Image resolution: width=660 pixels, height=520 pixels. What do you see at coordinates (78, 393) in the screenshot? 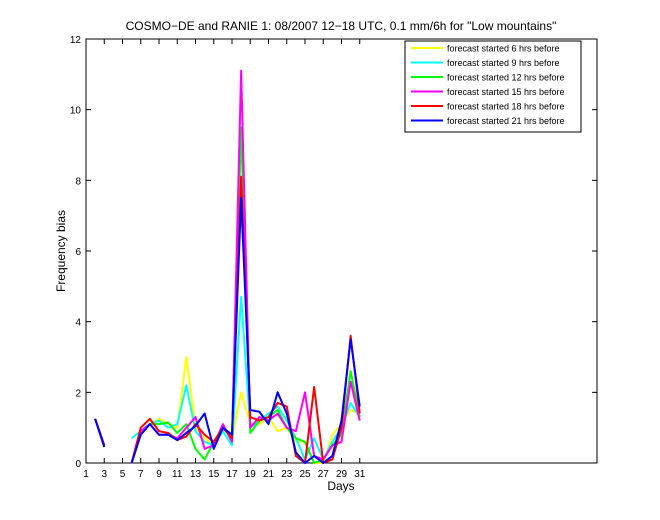
I see `y-tick-label: 2` at bounding box center [78, 393].